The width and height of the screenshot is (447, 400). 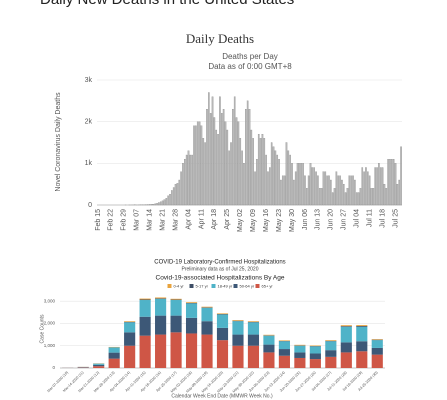 I want to click on x-tick-label: Jun 20, so click(x=331, y=219).